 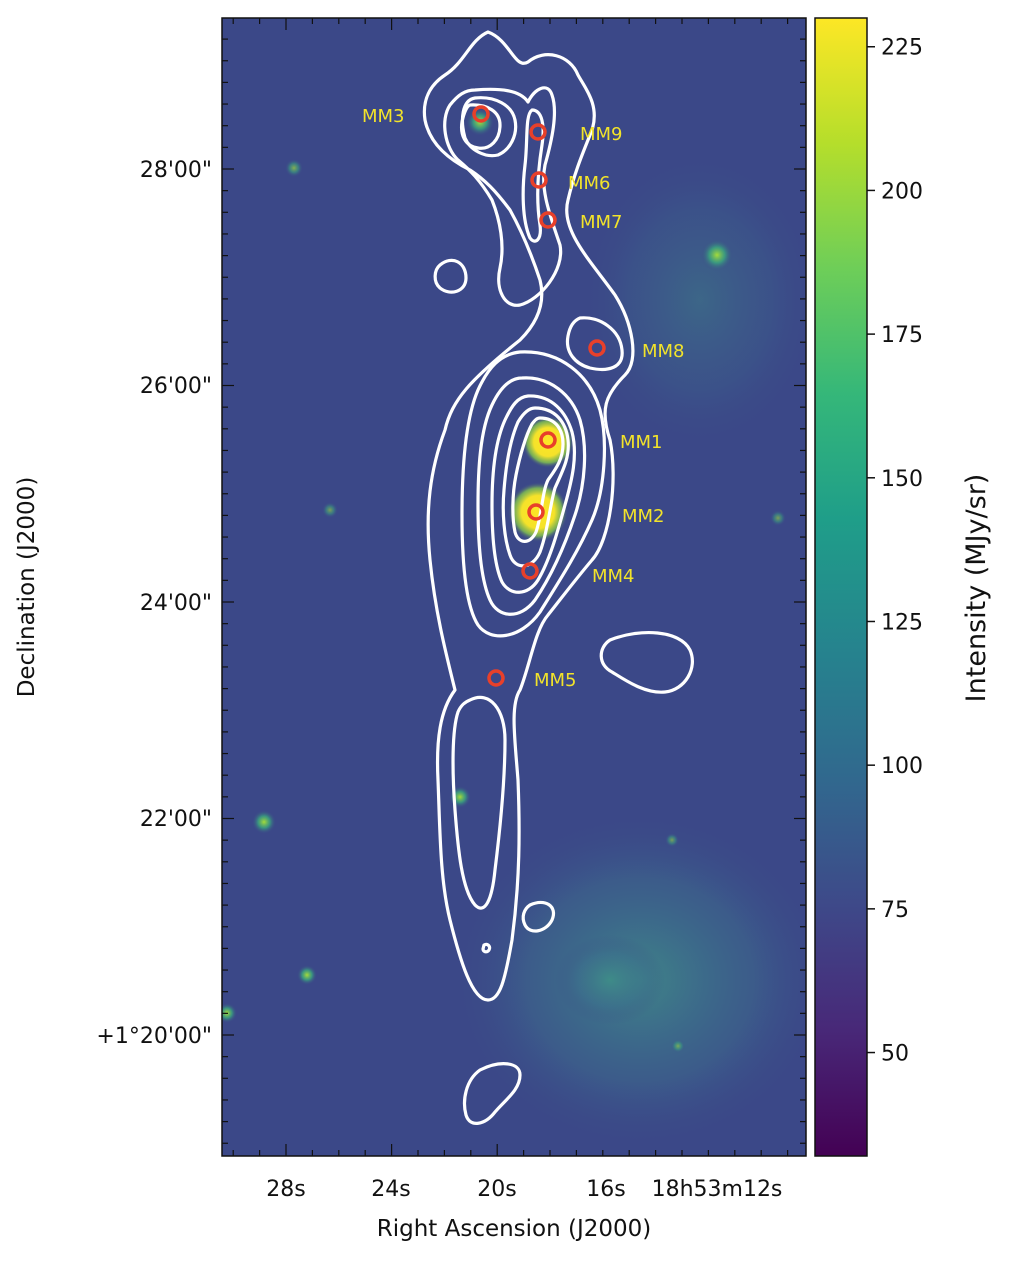 I want to click on source-mm7: MM7, so click(x=581, y=222).